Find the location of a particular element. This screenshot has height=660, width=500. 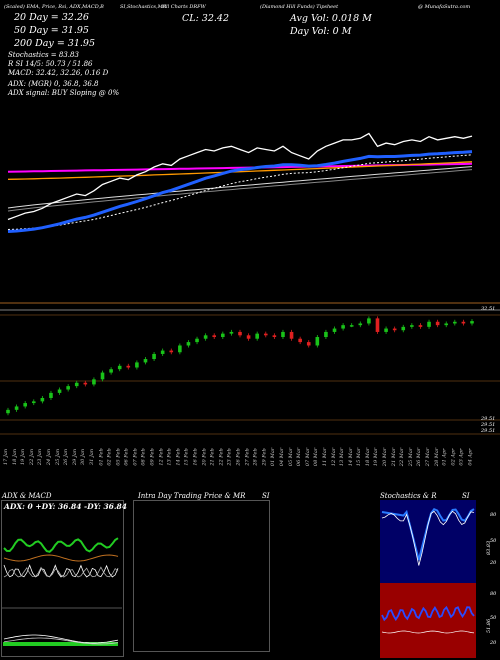

ema50-line is located at coordinates (240, 187).